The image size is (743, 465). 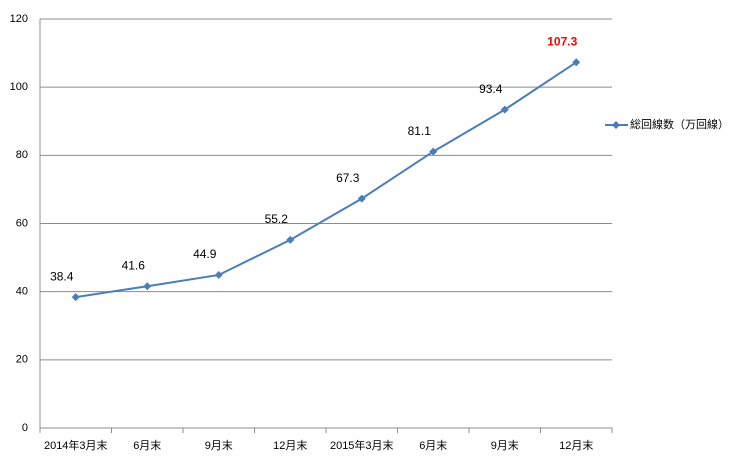 I want to click on y-tick-label: 40, so click(x=22, y=292).